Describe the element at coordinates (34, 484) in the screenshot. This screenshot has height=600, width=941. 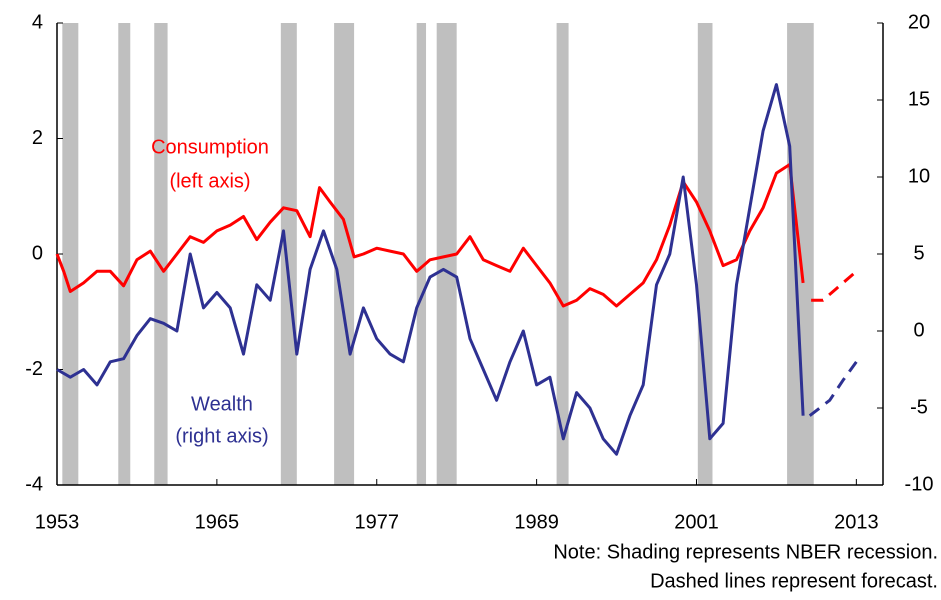
I see `y-tick-label: -4` at that location.